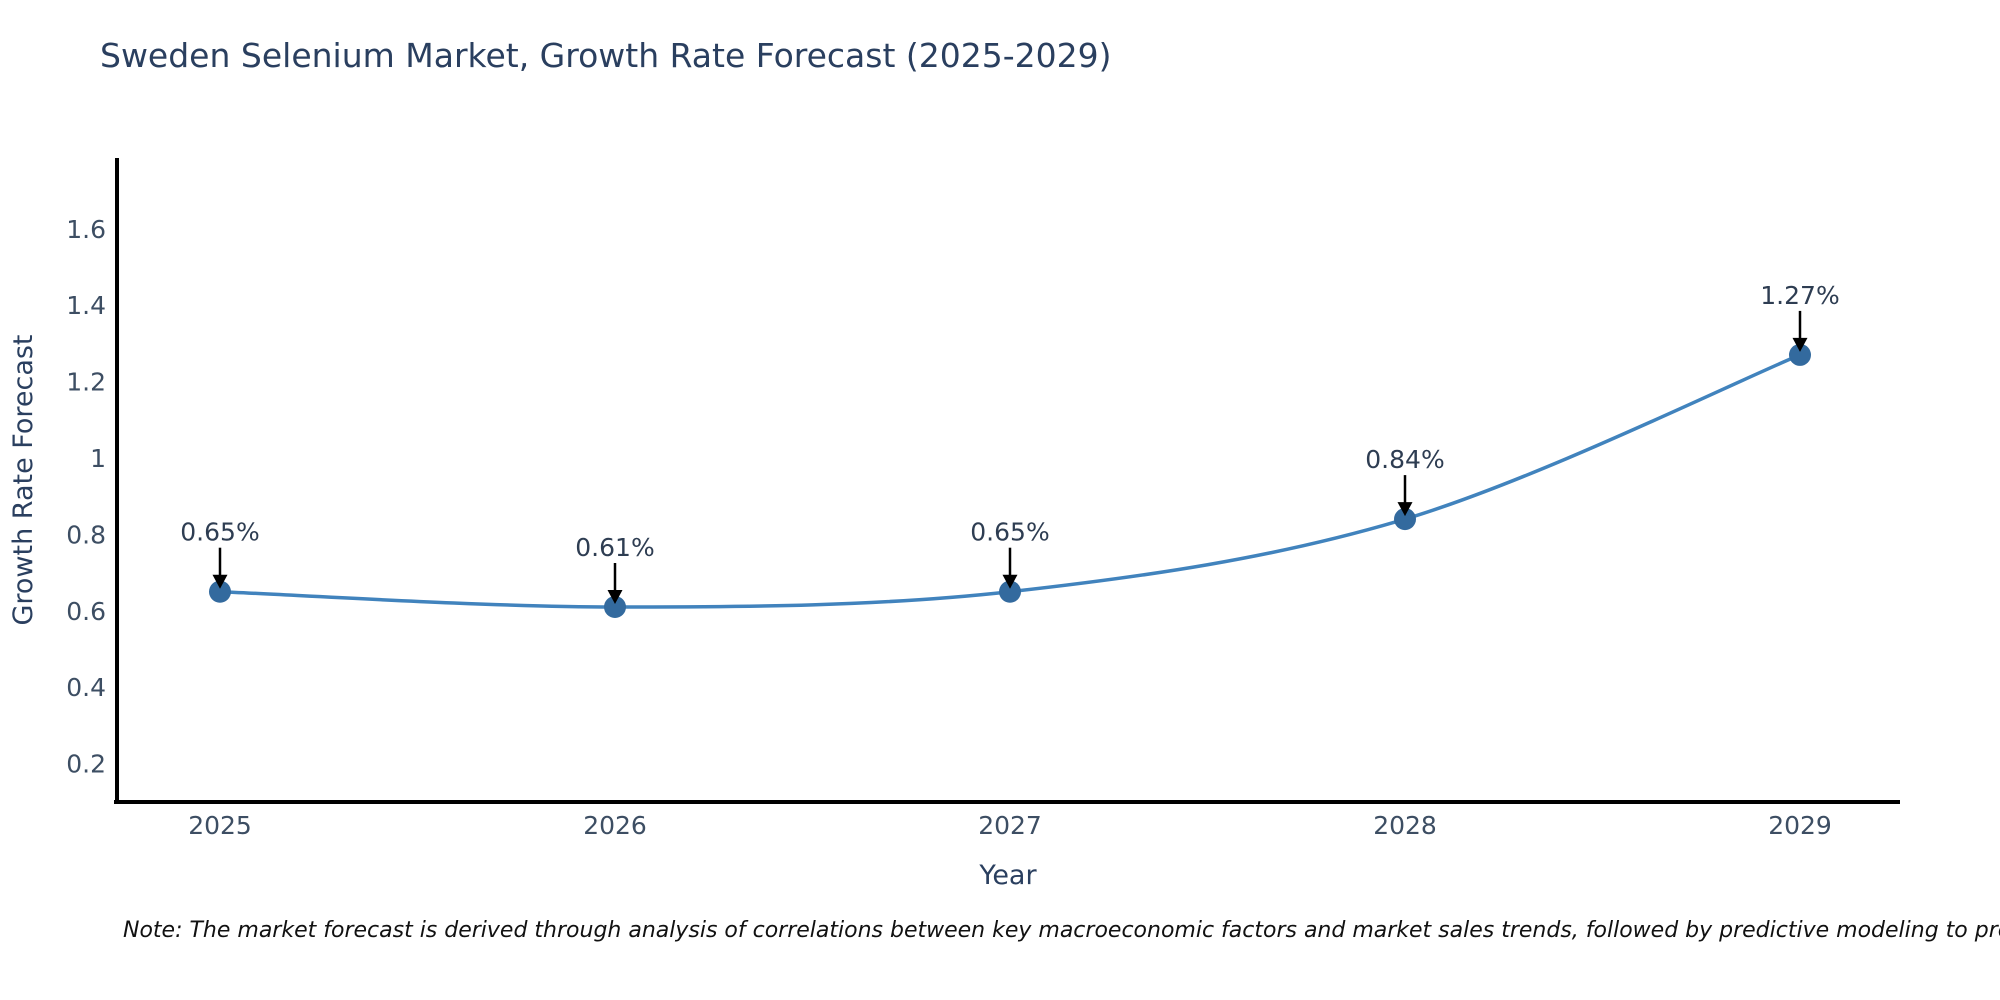 Image resolution: width=2000 pixels, height=1000 pixels. I want to click on x-axis-line, so click(1007, 802).